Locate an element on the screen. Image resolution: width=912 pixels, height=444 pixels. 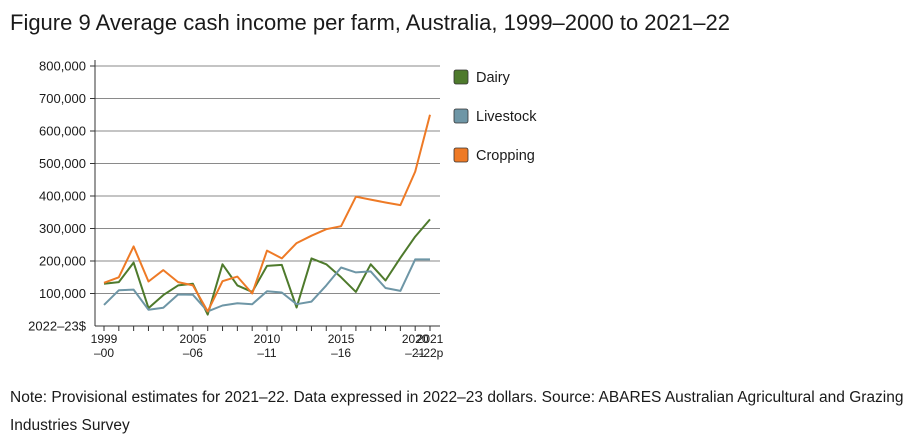
x-tick-label-suffix: –00 is located at coordinates (104, 353).